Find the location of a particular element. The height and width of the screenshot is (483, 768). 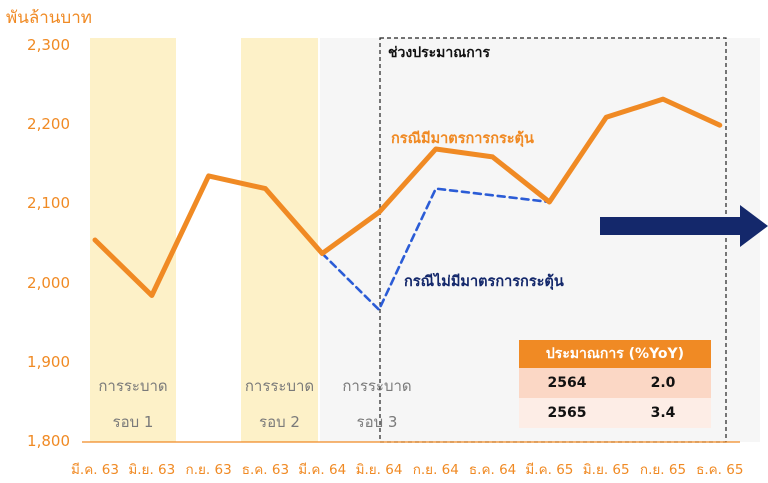

y-tick-label: 1,800 is located at coordinates (48, 441).